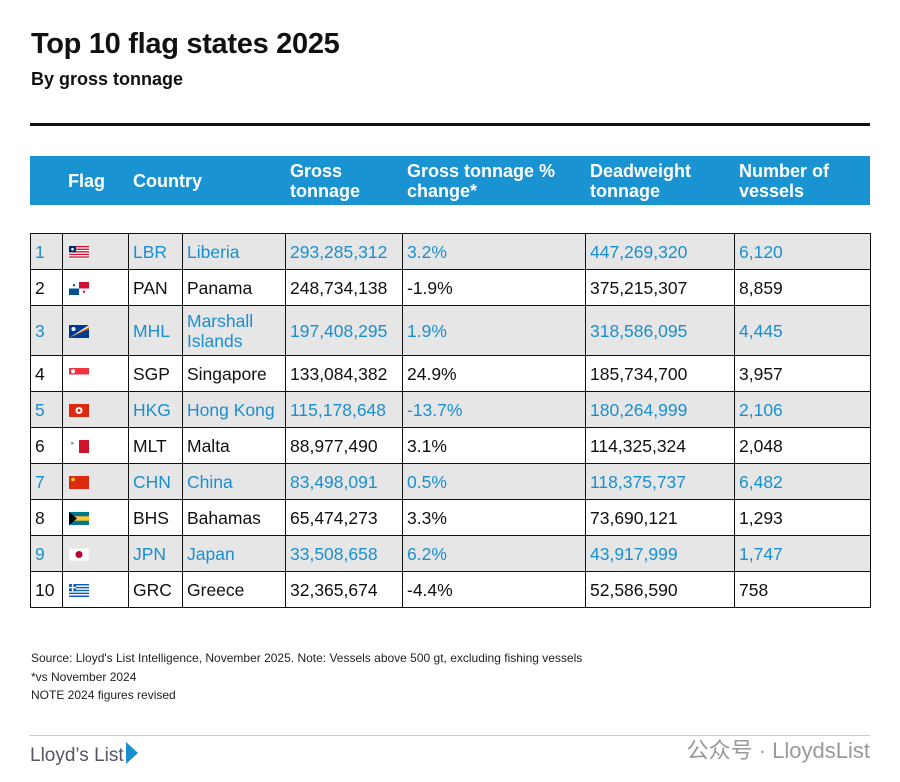 The width and height of the screenshot is (900, 782). What do you see at coordinates (660, 517) in the screenshot?
I see `deadweight-cell: 73,690,121` at bounding box center [660, 517].